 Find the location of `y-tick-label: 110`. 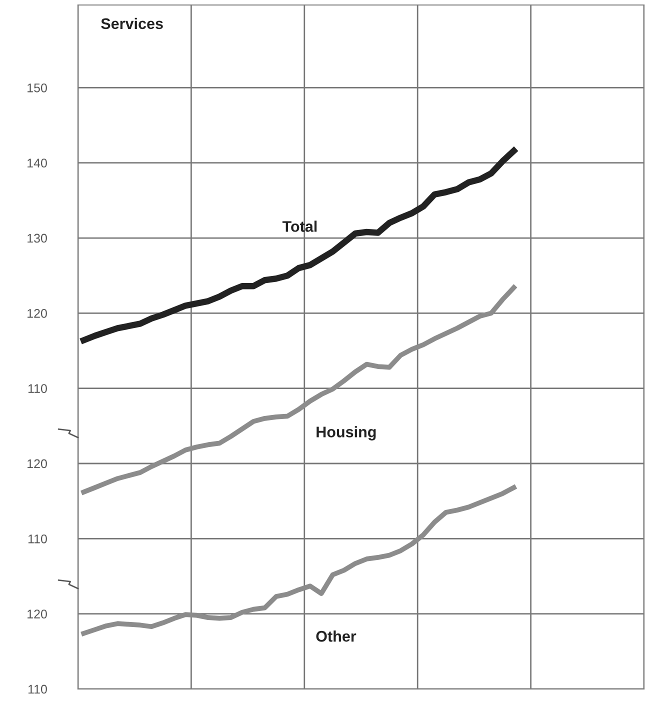

y-tick-label: 110 is located at coordinates (37, 388).